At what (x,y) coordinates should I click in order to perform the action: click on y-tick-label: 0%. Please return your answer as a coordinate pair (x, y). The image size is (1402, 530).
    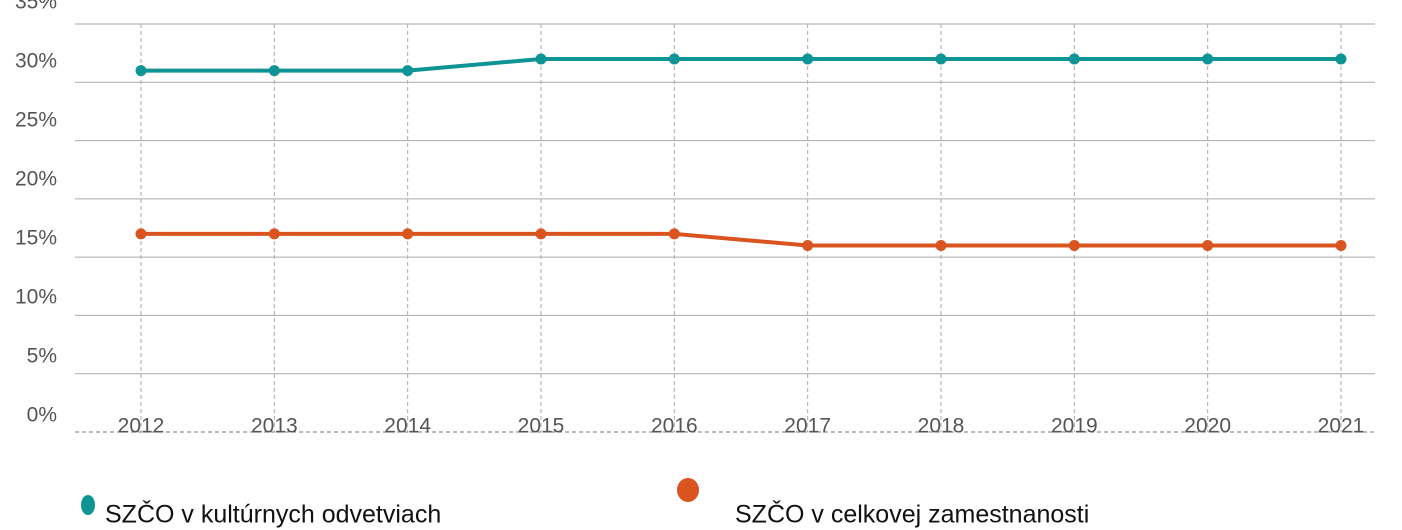
    Looking at the image, I should click on (42, 415).